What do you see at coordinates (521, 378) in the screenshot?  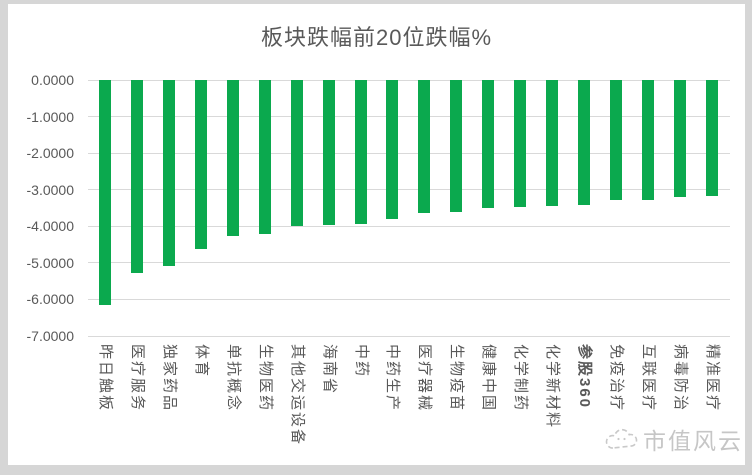 I see `x-category-label: 化学制药` at bounding box center [521, 378].